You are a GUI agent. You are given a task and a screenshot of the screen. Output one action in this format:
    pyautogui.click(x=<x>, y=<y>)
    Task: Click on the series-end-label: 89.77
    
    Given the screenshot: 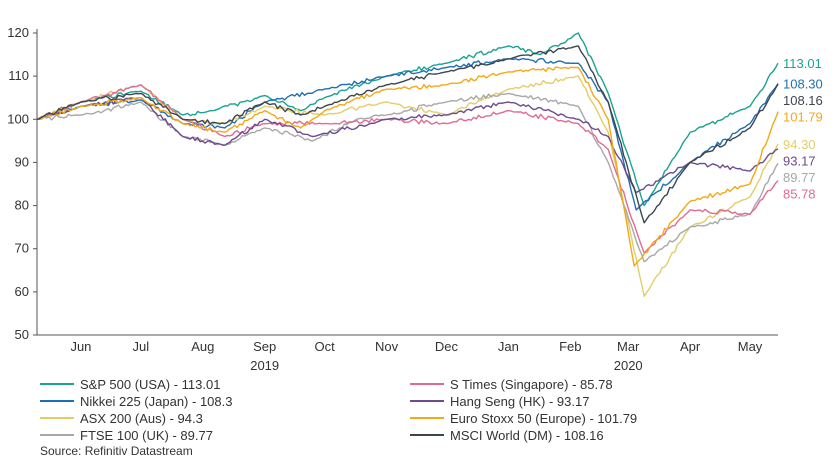 What is the action you would take?
    pyautogui.click(x=799, y=177)
    